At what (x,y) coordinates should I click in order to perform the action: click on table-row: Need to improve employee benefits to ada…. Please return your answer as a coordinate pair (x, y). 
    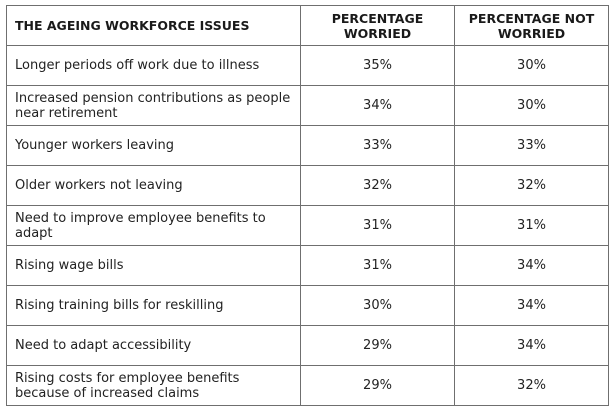
    Looking at the image, I should click on (307, 225).